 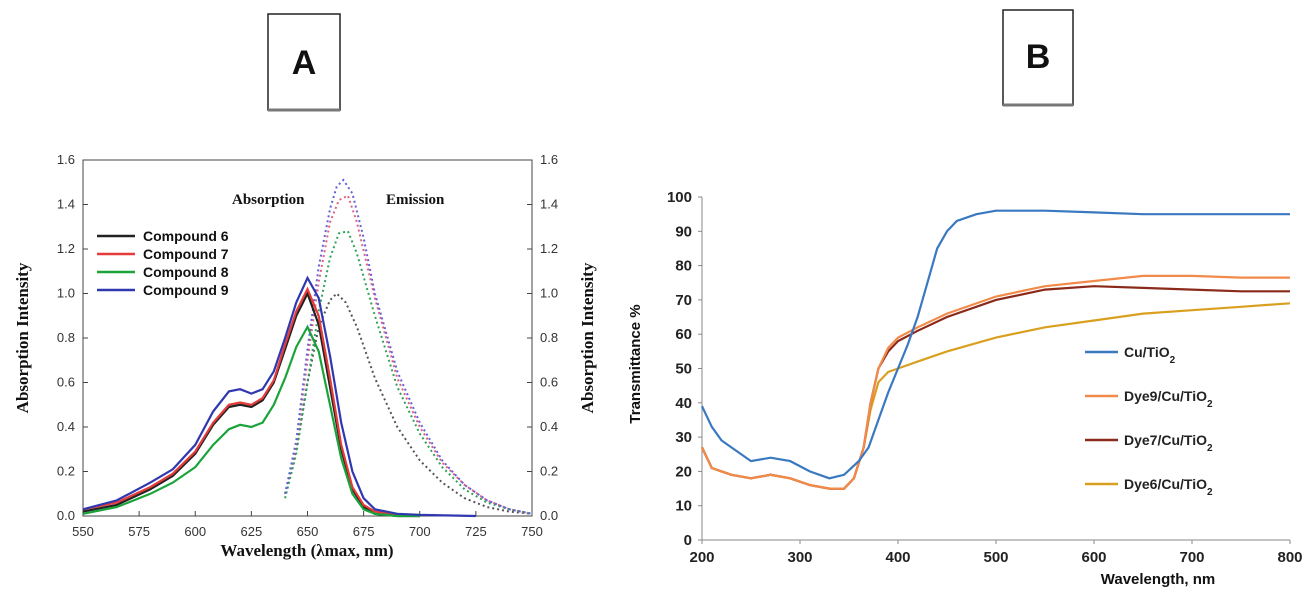 What do you see at coordinates (186, 254) in the screenshot?
I see `legend-label-compound-7: Compound 7` at bounding box center [186, 254].